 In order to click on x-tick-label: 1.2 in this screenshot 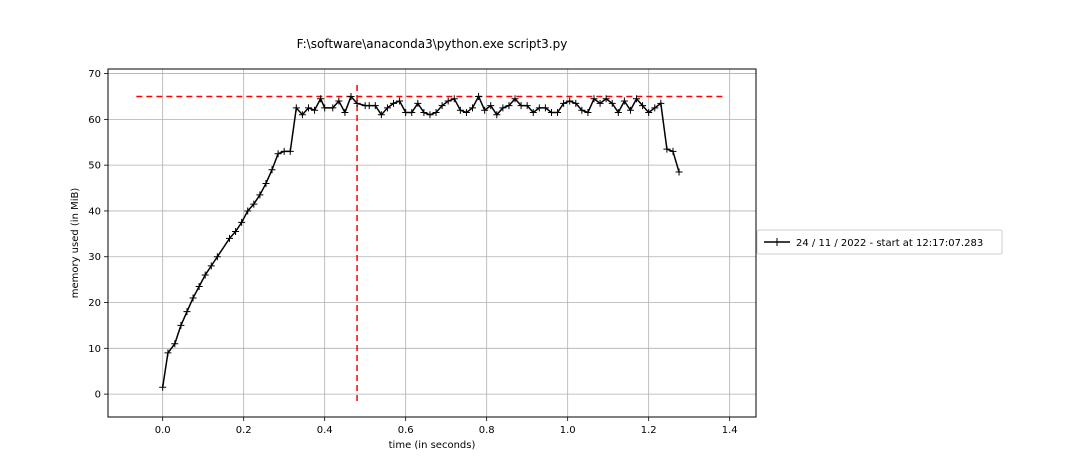, I will do `click(649, 430)`.